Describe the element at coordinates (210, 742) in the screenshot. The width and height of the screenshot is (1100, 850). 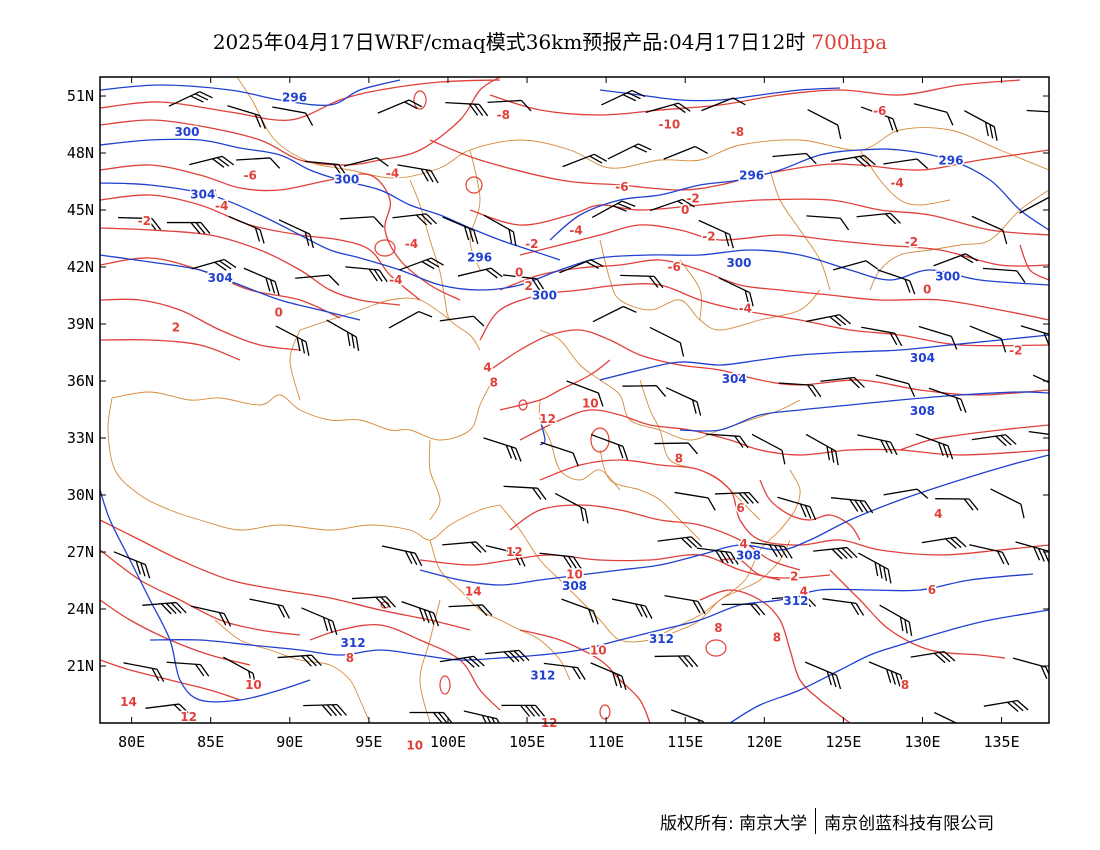
I see `x-tick-label: 85E` at that location.